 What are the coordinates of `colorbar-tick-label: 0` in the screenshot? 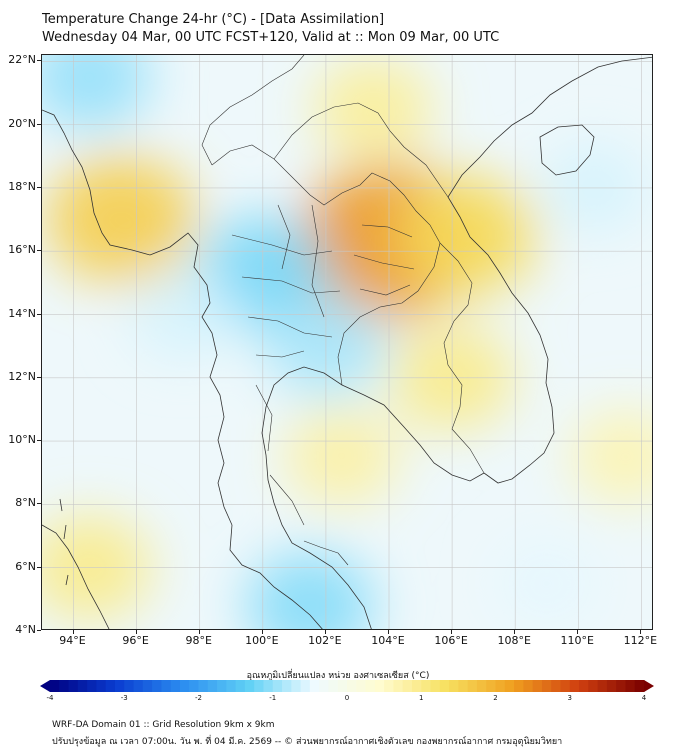 It's located at (347, 698).